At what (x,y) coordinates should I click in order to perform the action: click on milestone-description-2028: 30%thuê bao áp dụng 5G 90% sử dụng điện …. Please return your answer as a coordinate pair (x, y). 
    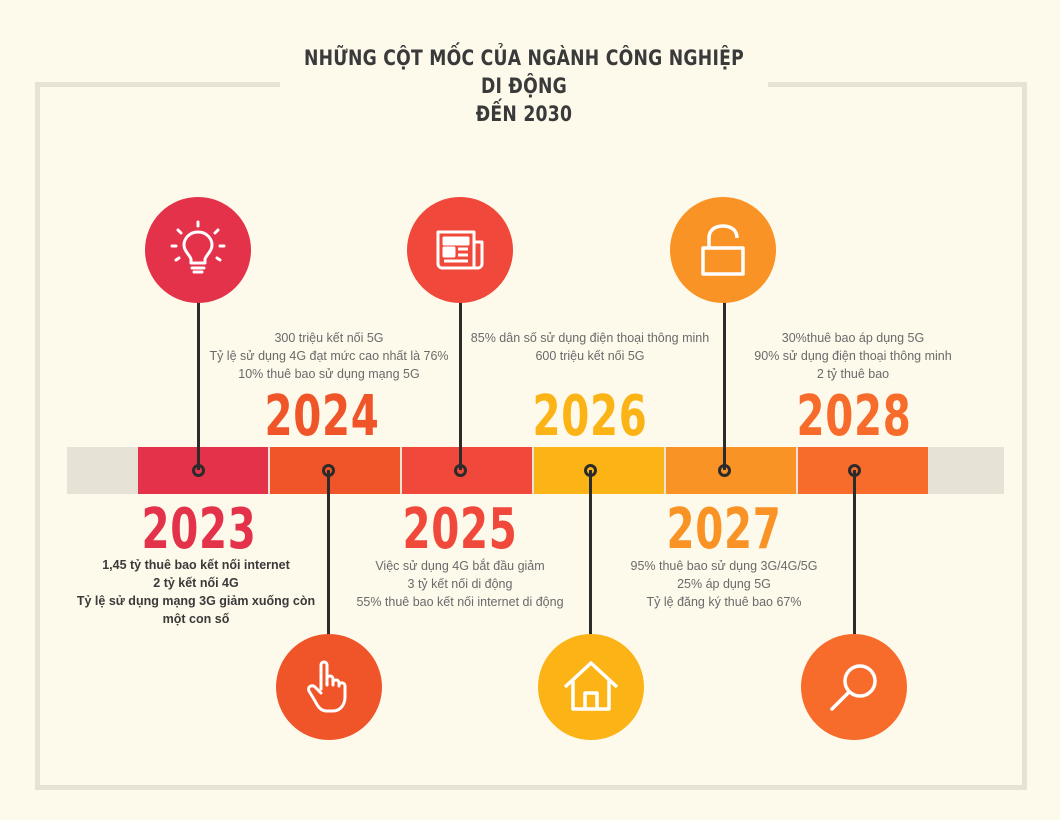
    Looking at the image, I should click on (853, 356).